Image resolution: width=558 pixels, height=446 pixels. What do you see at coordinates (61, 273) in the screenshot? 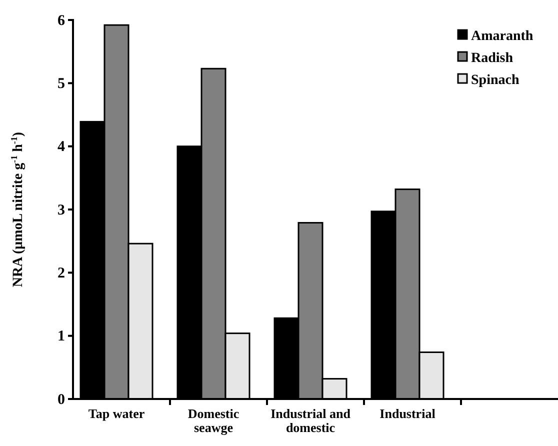
I see `y-tick-label: 2` at bounding box center [61, 273].